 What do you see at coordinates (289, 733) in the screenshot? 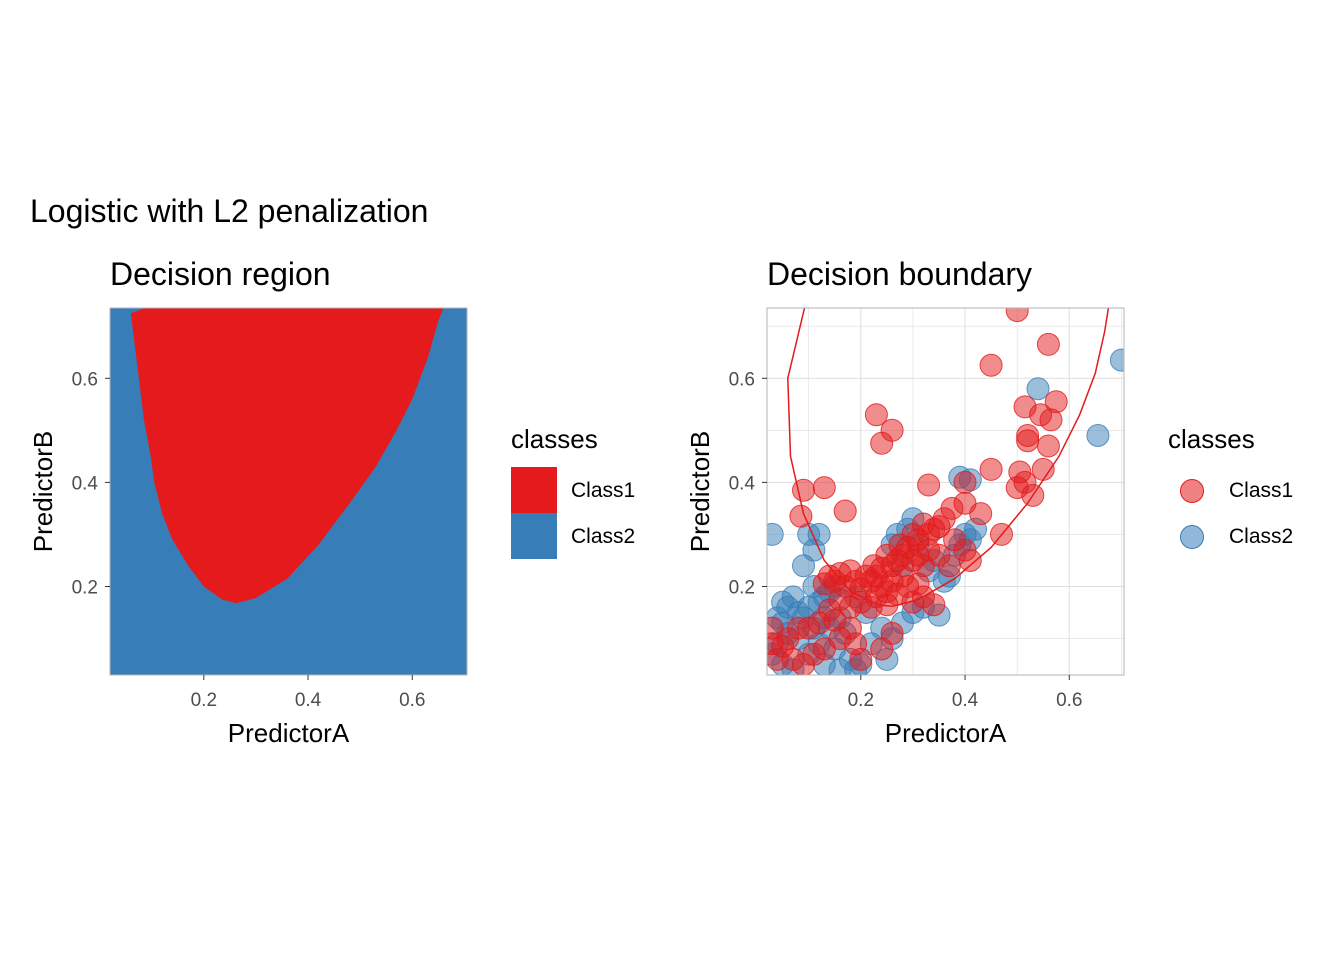
I see `left-x-axis-title: PredictorA` at bounding box center [289, 733].